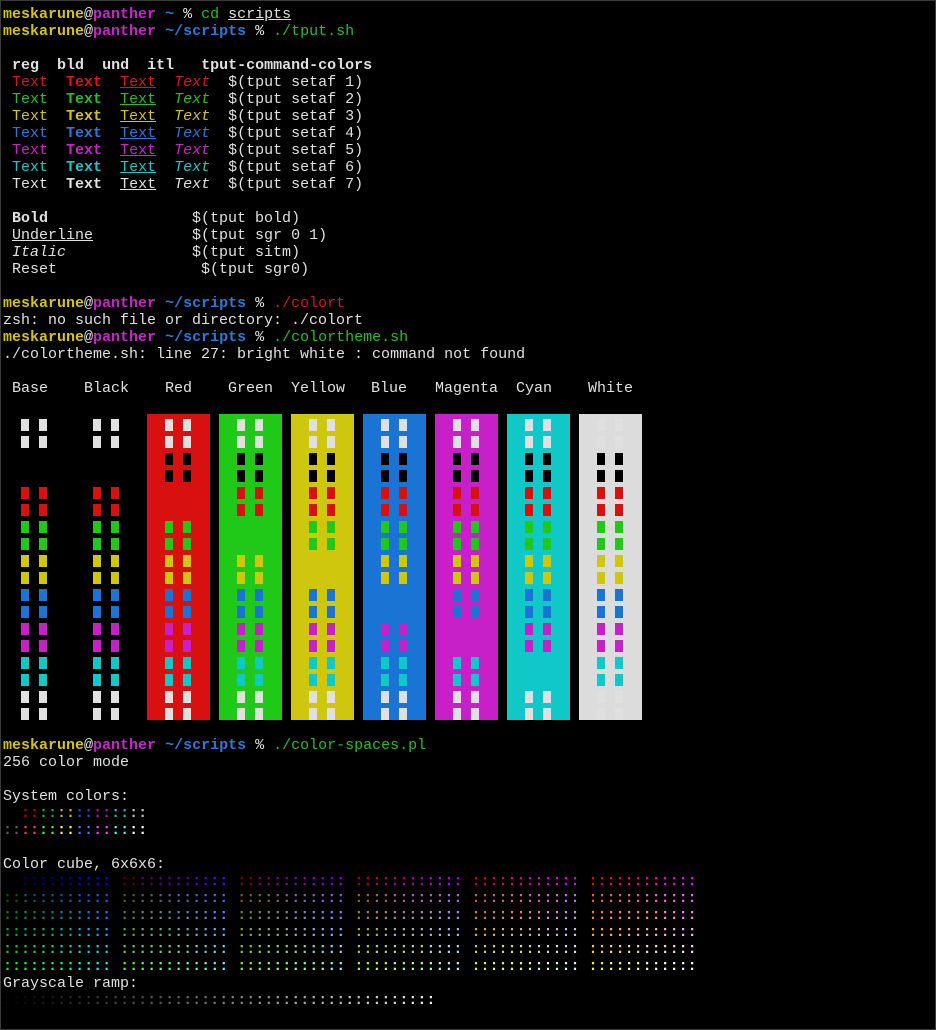 The image size is (936, 1030). Describe the element at coordinates (30, 388) in the screenshot. I see `theme-column-label: Base` at that location.